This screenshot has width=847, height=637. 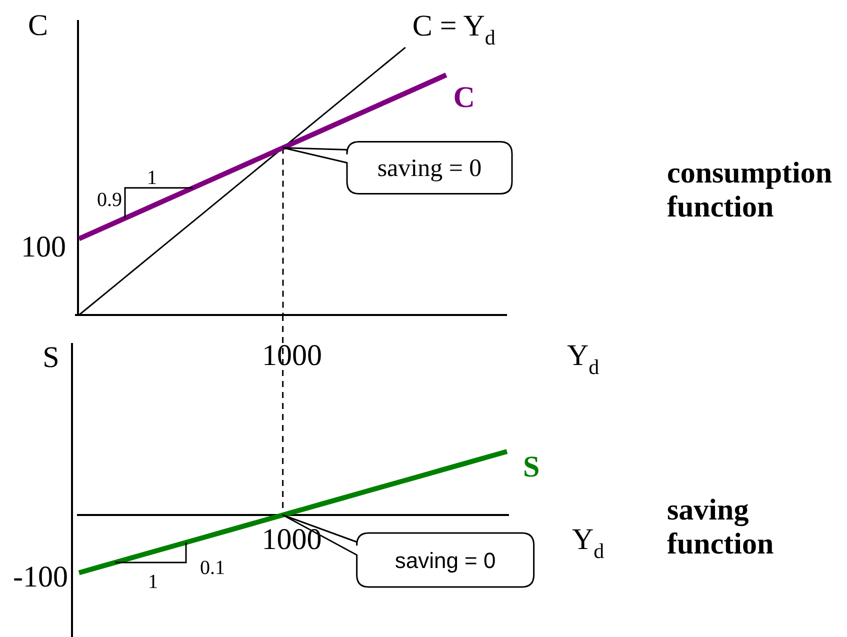 What do you see at coordinates (292, 355) in the screenshot?
I see `text: 1000` at bounding box center [292, 355].